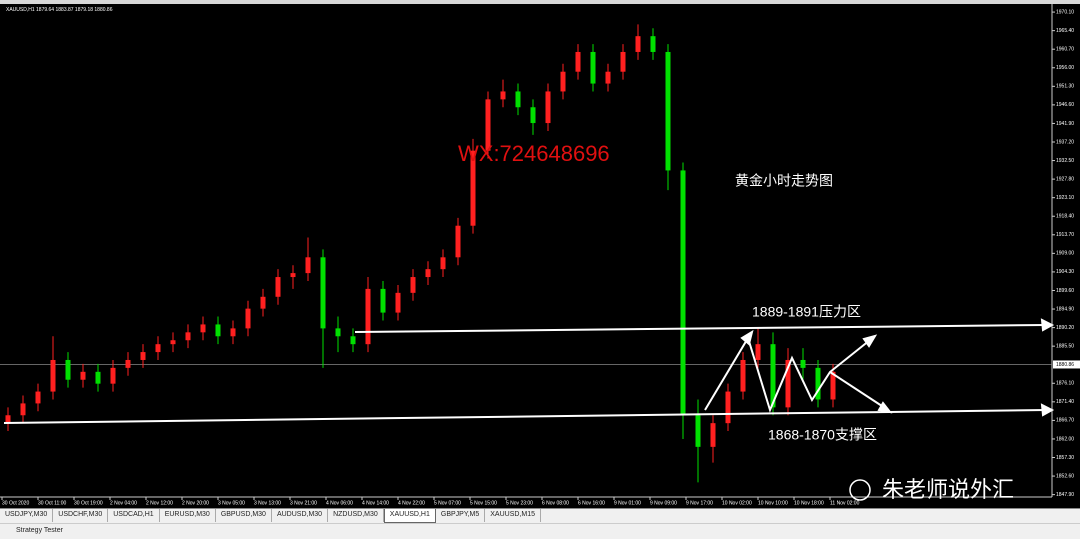  I want to click on symbol-tab: XAUUSD,H1, so click(409, 516).